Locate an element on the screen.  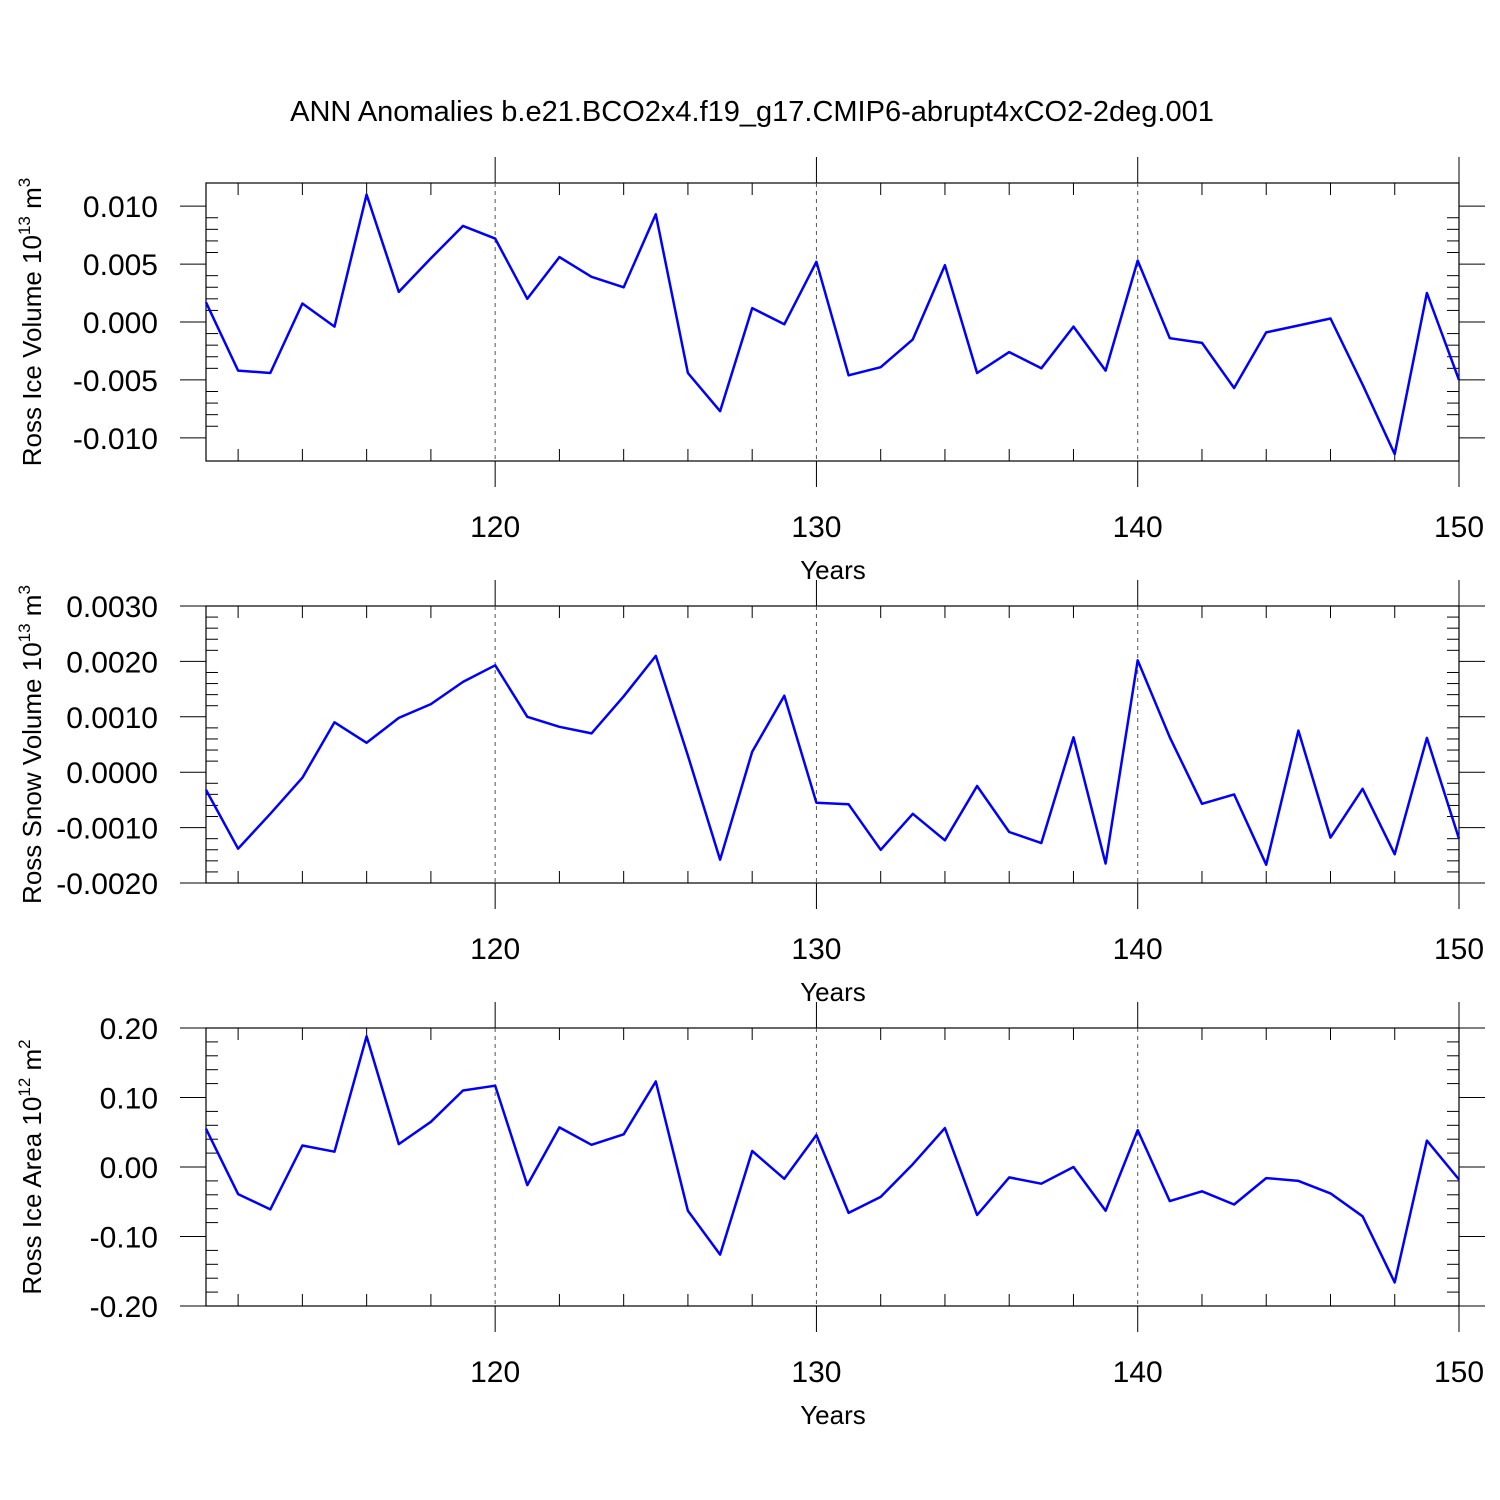
y-axis-label-text: Ross Snow Volume 10 is located at coordinates (32, 773).